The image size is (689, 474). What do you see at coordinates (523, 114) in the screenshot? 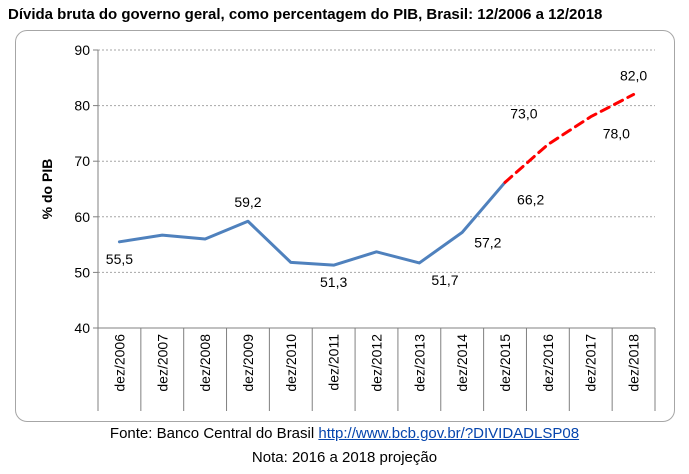
I see `data-label: 73,0` at bounding box center [523, 114].